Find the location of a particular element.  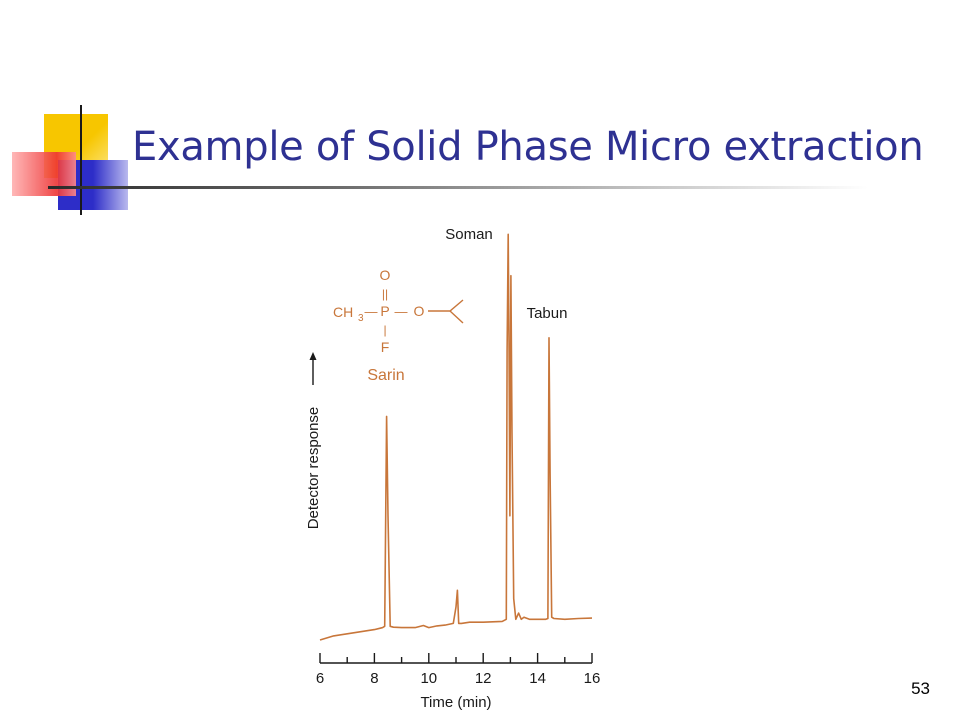

structure-fluorine: F is located at coordinates (385, 347).